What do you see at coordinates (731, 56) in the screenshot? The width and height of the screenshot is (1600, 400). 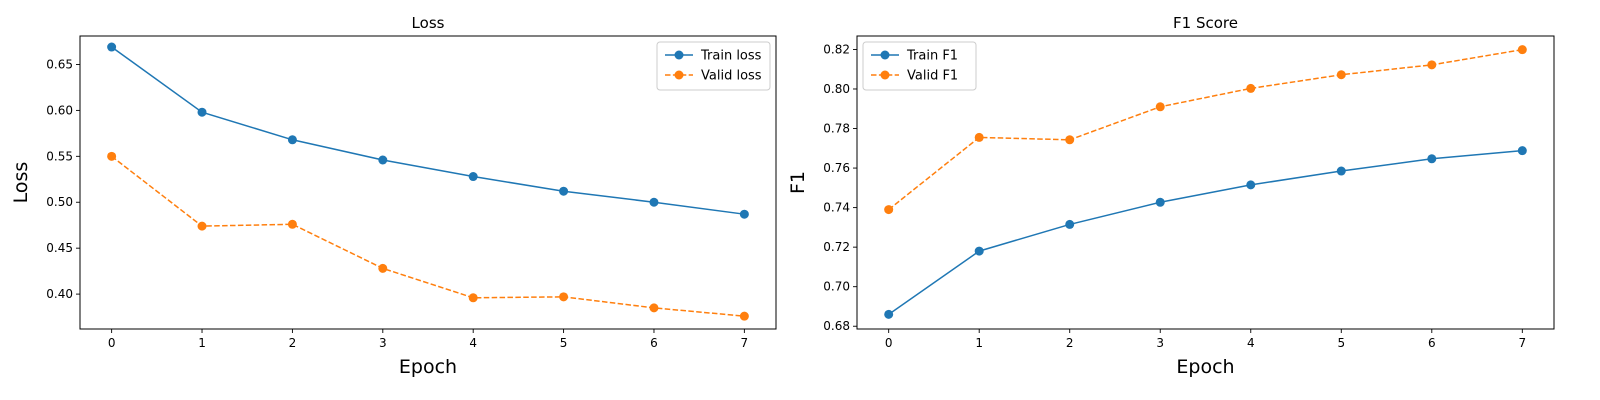 I see `legend-label: Train loss` at bounding box center [731, 56].